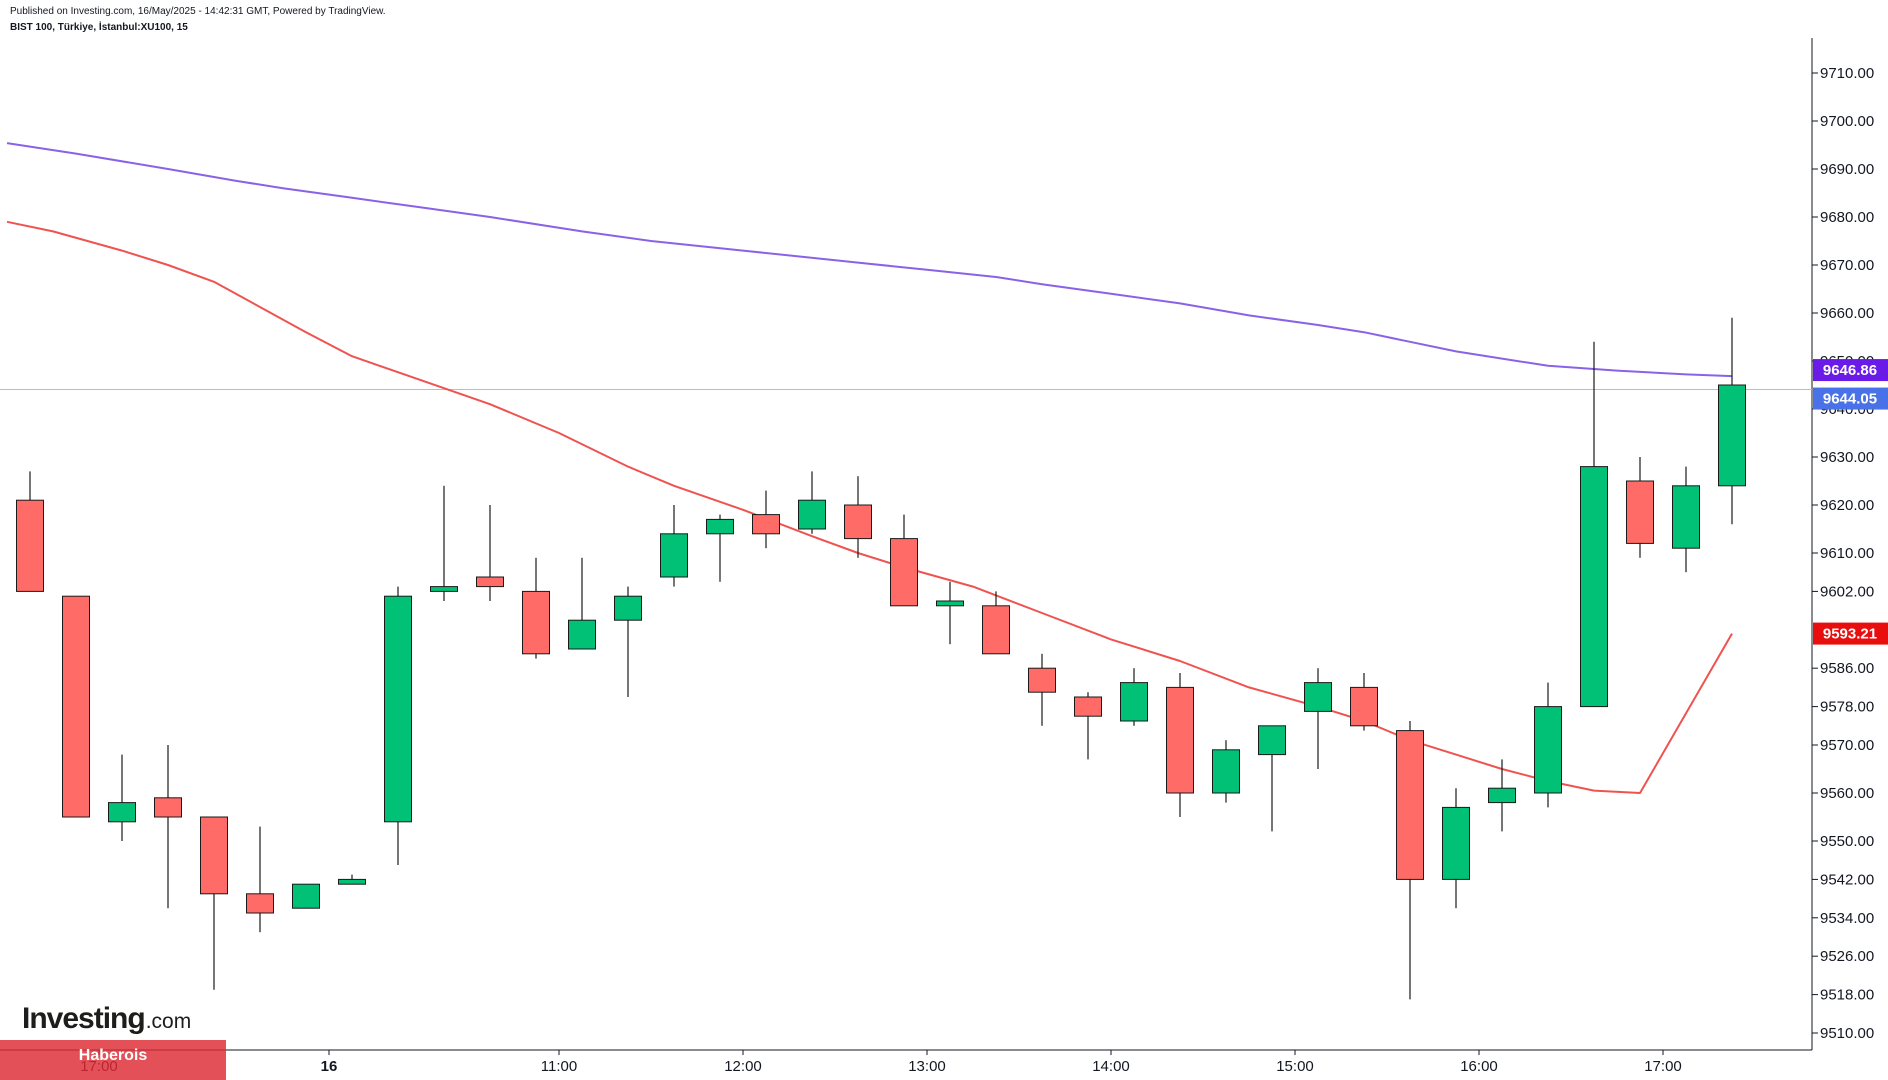 The image size is (1888, 1080). I want to click on price-tick-label: 9710.00, so click(1847, 73).